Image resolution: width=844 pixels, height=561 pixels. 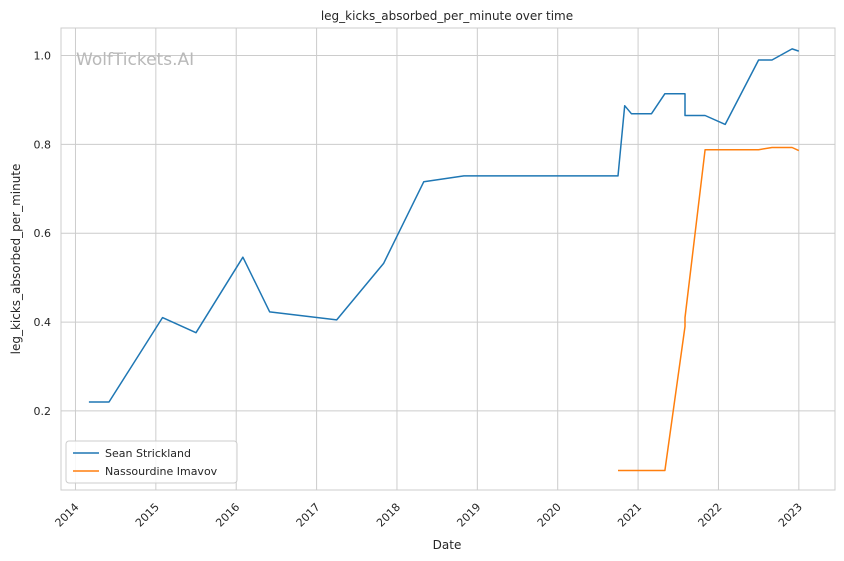 I want to click on legend-label-imavov: Nassourdine Imavov, so click(x=161, y=471).